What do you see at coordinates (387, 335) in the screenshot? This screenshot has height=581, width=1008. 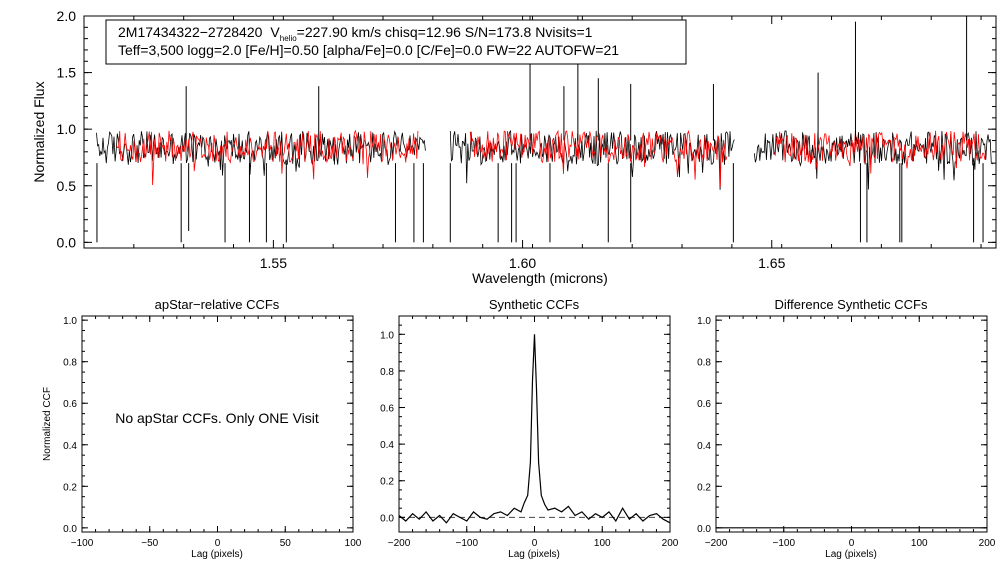 I see `synthetic-ccf-y-tick-label: 1.0` at bounding box center [387, 335].